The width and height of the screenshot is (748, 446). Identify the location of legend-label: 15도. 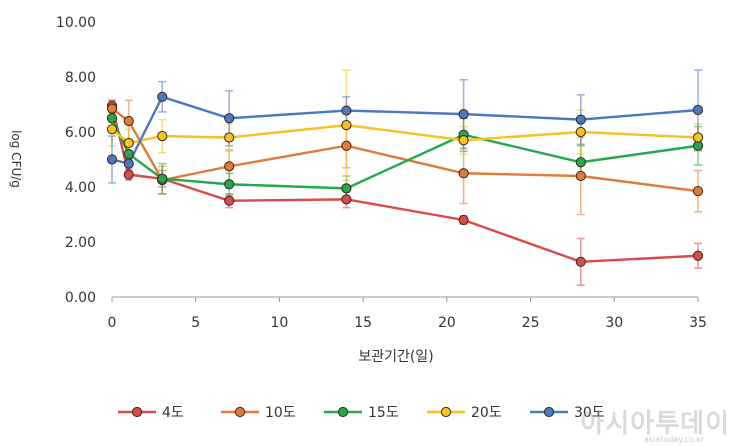
(383, 413).